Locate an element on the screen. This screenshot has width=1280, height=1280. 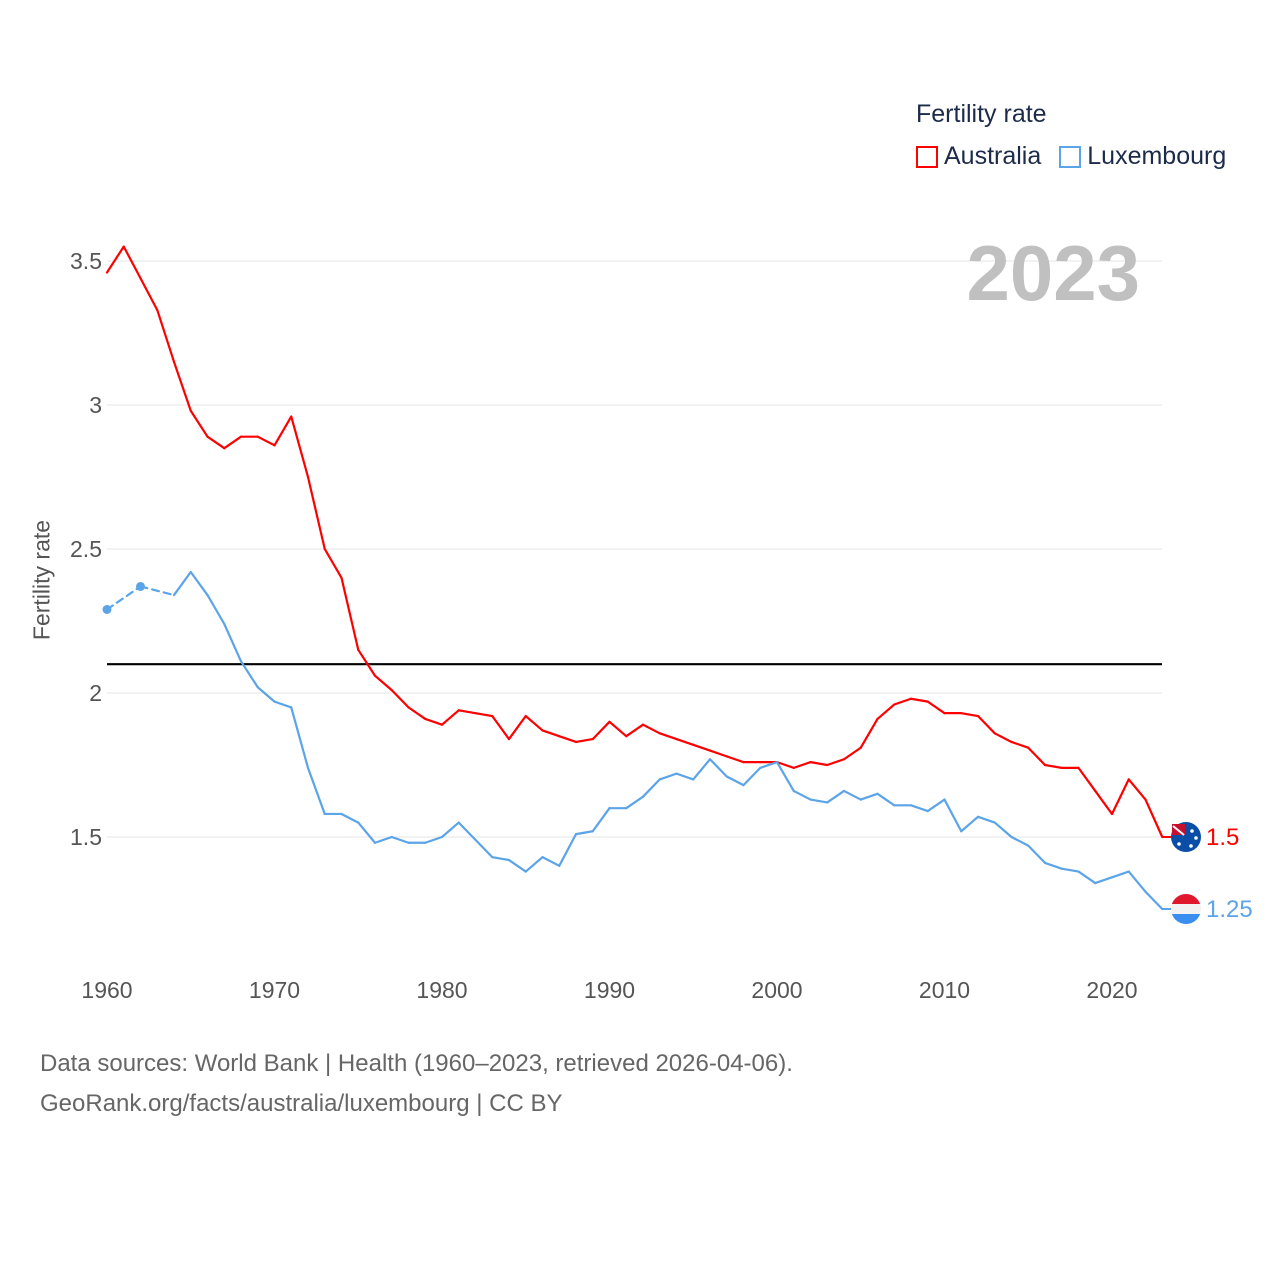
y-tick-label: 3 is located at coordinates (95, 405).